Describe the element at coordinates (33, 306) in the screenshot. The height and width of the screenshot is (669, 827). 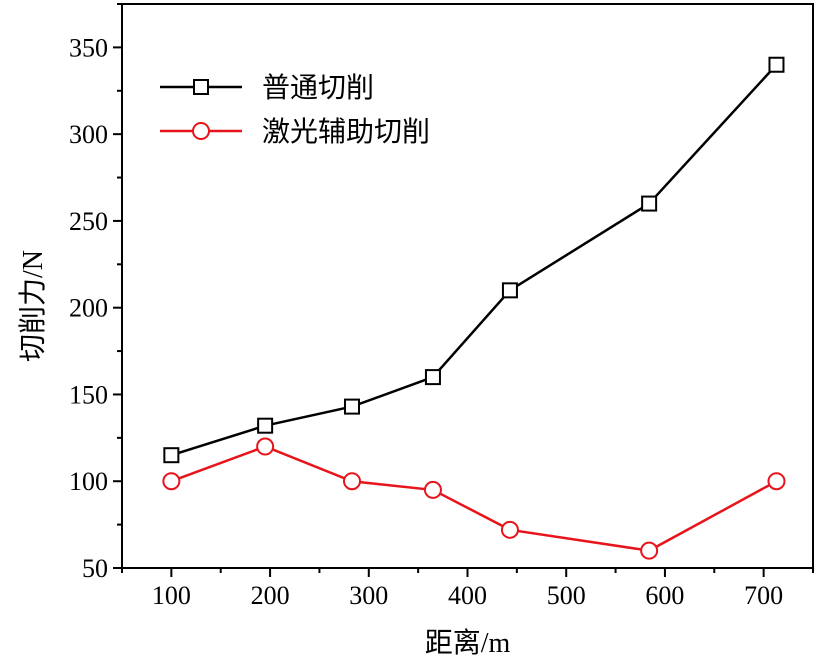
I see `y-axis-label: 切削力/N` at that location.